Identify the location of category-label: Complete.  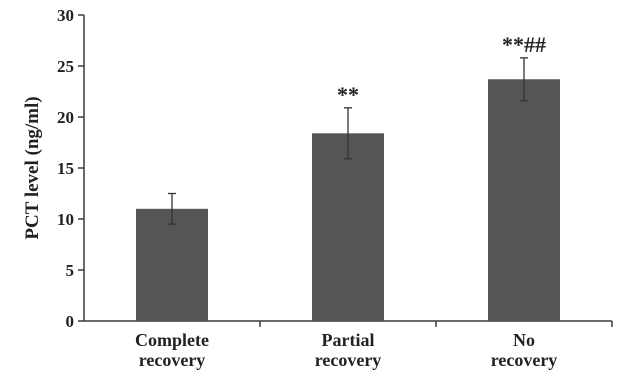
(172, 340).